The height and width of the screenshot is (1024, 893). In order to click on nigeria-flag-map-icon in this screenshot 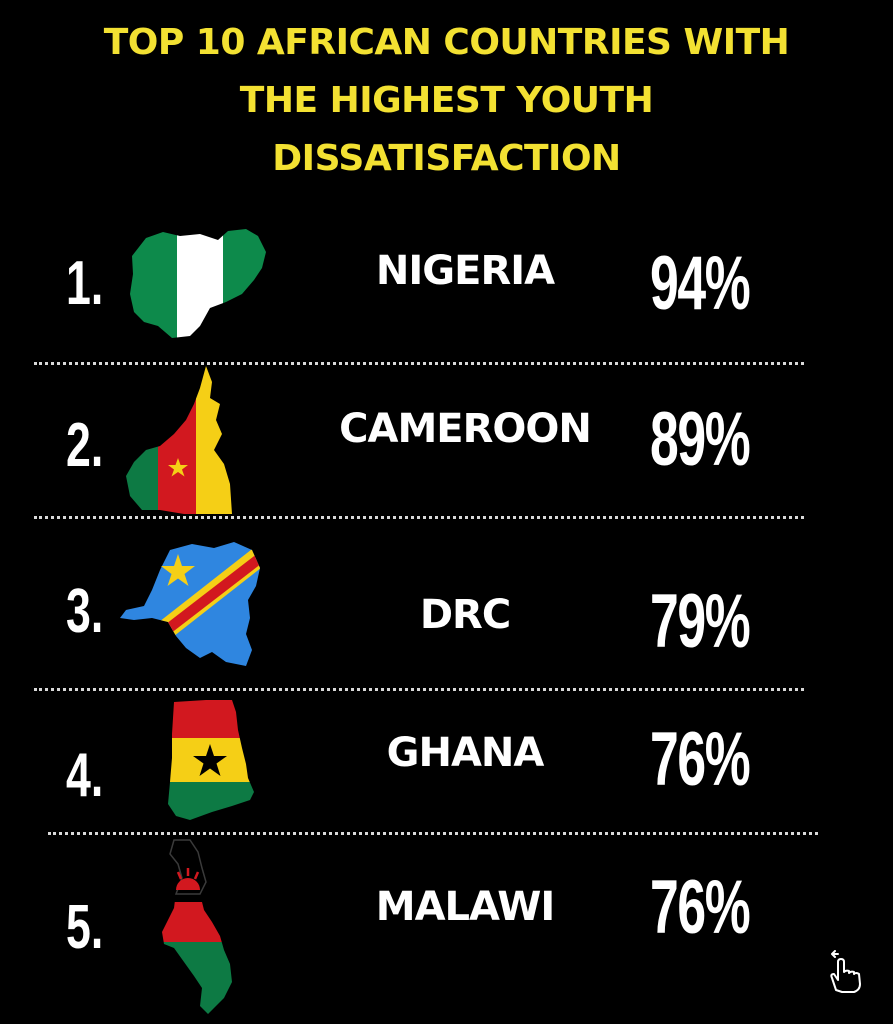, I will do `click(198, 283)`.